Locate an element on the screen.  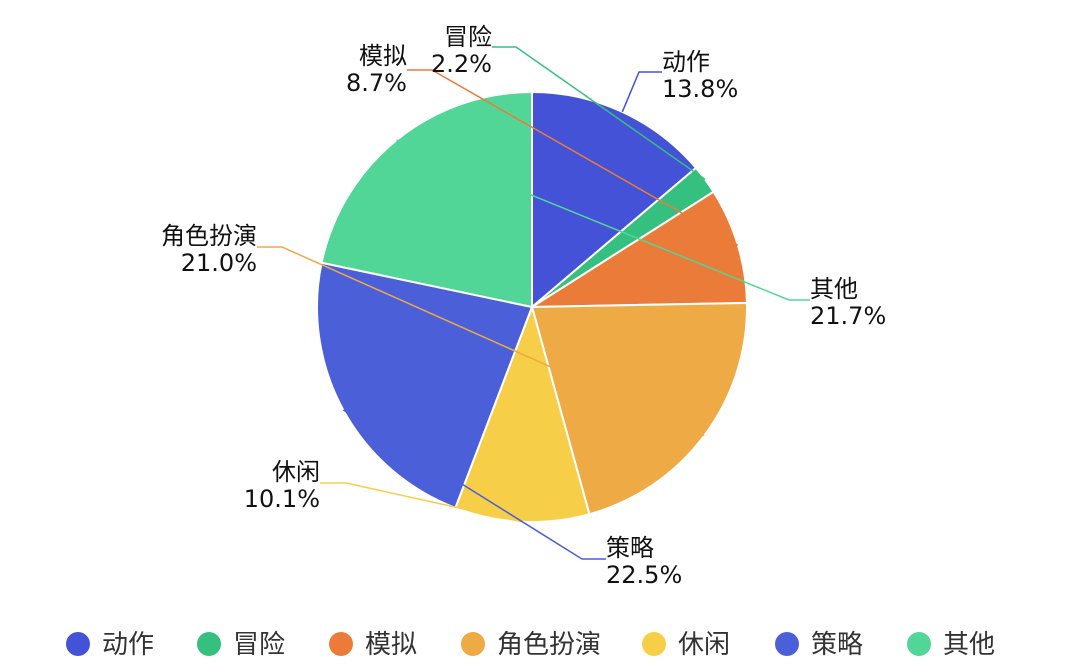
slice-label-percent-1: 2.2% is located at coordinates (461, 64).